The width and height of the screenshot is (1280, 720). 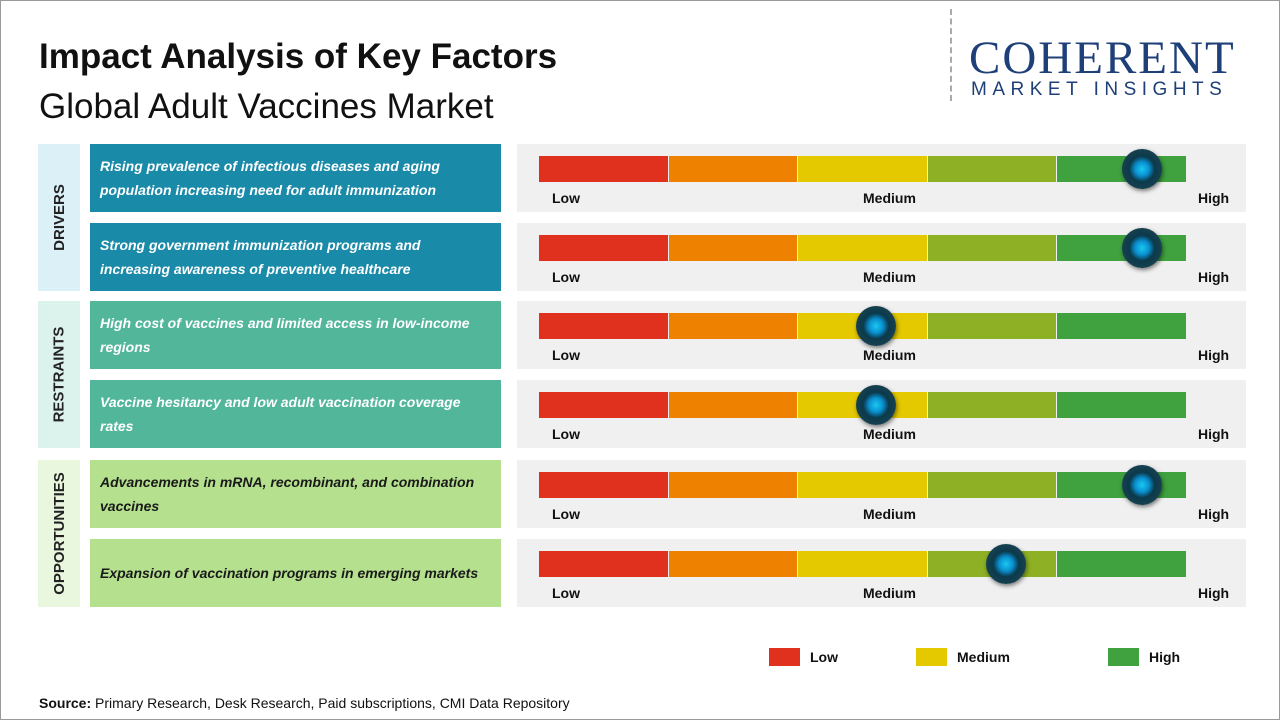 I want to click on group-label-text: RESTRAINTS, so click(x=59, y=374).